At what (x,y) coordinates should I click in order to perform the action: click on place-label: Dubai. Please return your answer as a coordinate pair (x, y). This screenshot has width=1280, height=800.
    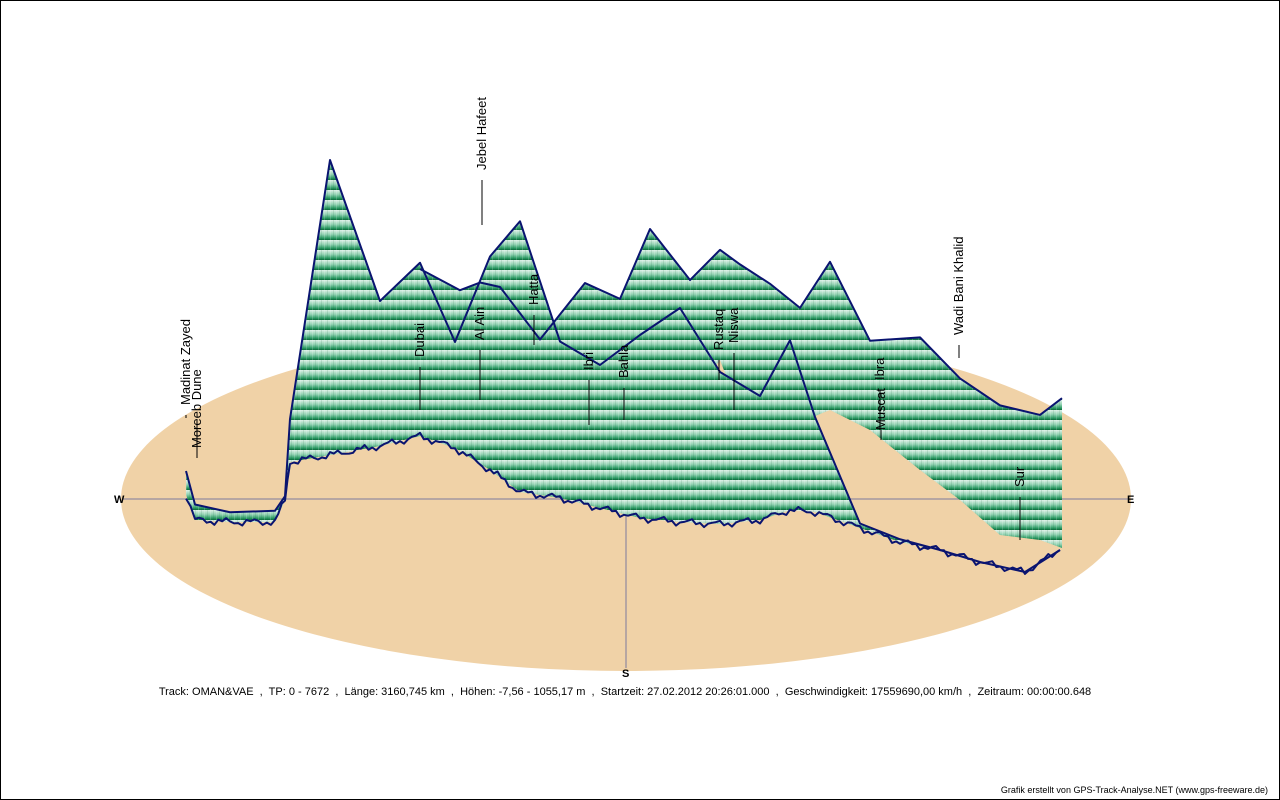
    Looking at the image, I should click on (419, 340).